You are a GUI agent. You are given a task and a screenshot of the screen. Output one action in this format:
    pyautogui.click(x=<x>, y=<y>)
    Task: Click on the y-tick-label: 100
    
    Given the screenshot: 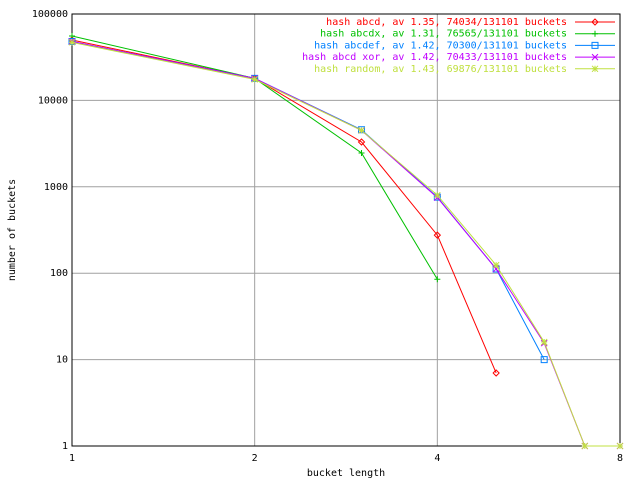 What is the action you would take?
    pyautogui.click(x=59, y=273)
    